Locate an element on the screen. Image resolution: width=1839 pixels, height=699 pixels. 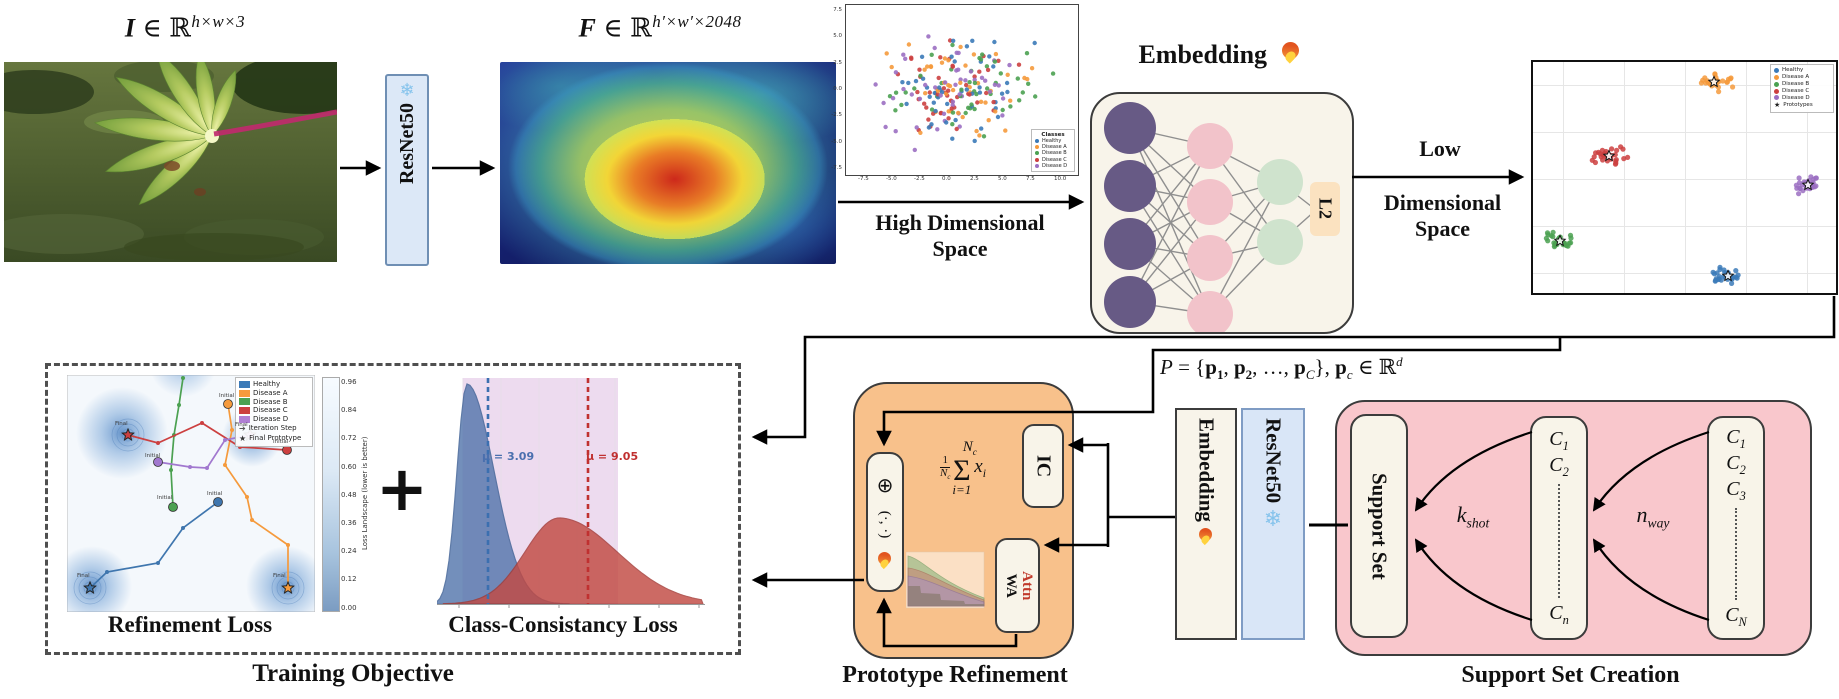
prototype-refinement-caption: Prototype Refinement is located at coordinates (955, 675).